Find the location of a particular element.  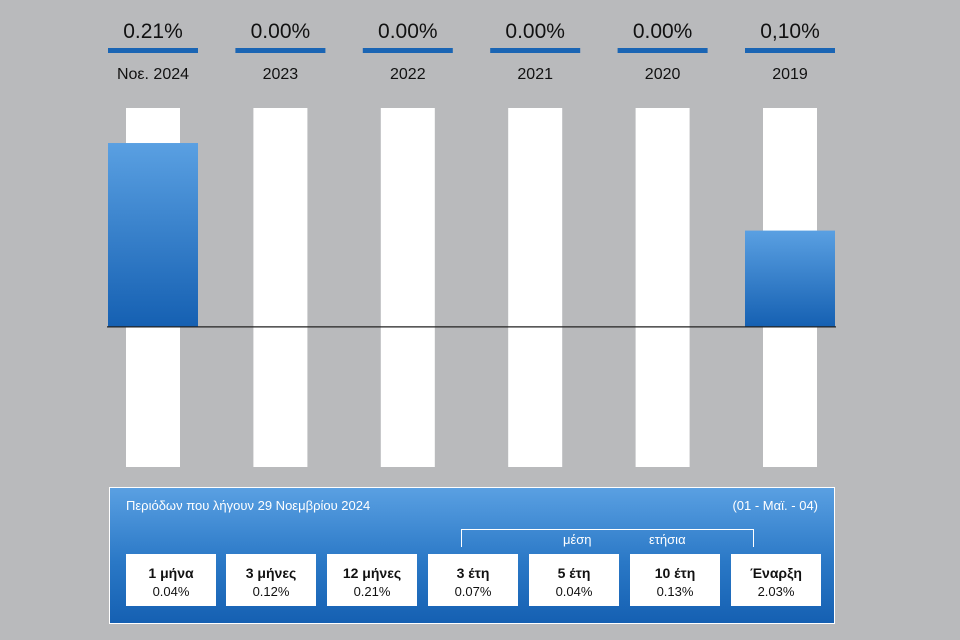

category-label: 2019 is located at coordinates (790, 74).